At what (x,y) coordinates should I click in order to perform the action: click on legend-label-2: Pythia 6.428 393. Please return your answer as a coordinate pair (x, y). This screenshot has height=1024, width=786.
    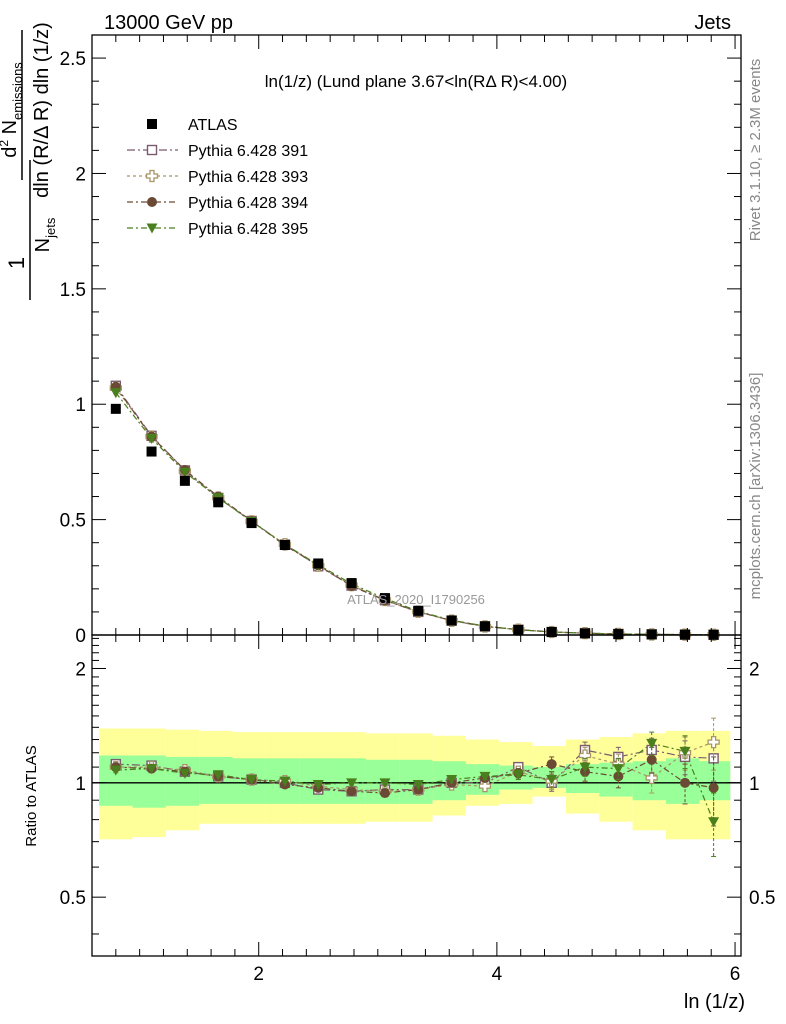
    Looking at the image, I should click on (248, 177).